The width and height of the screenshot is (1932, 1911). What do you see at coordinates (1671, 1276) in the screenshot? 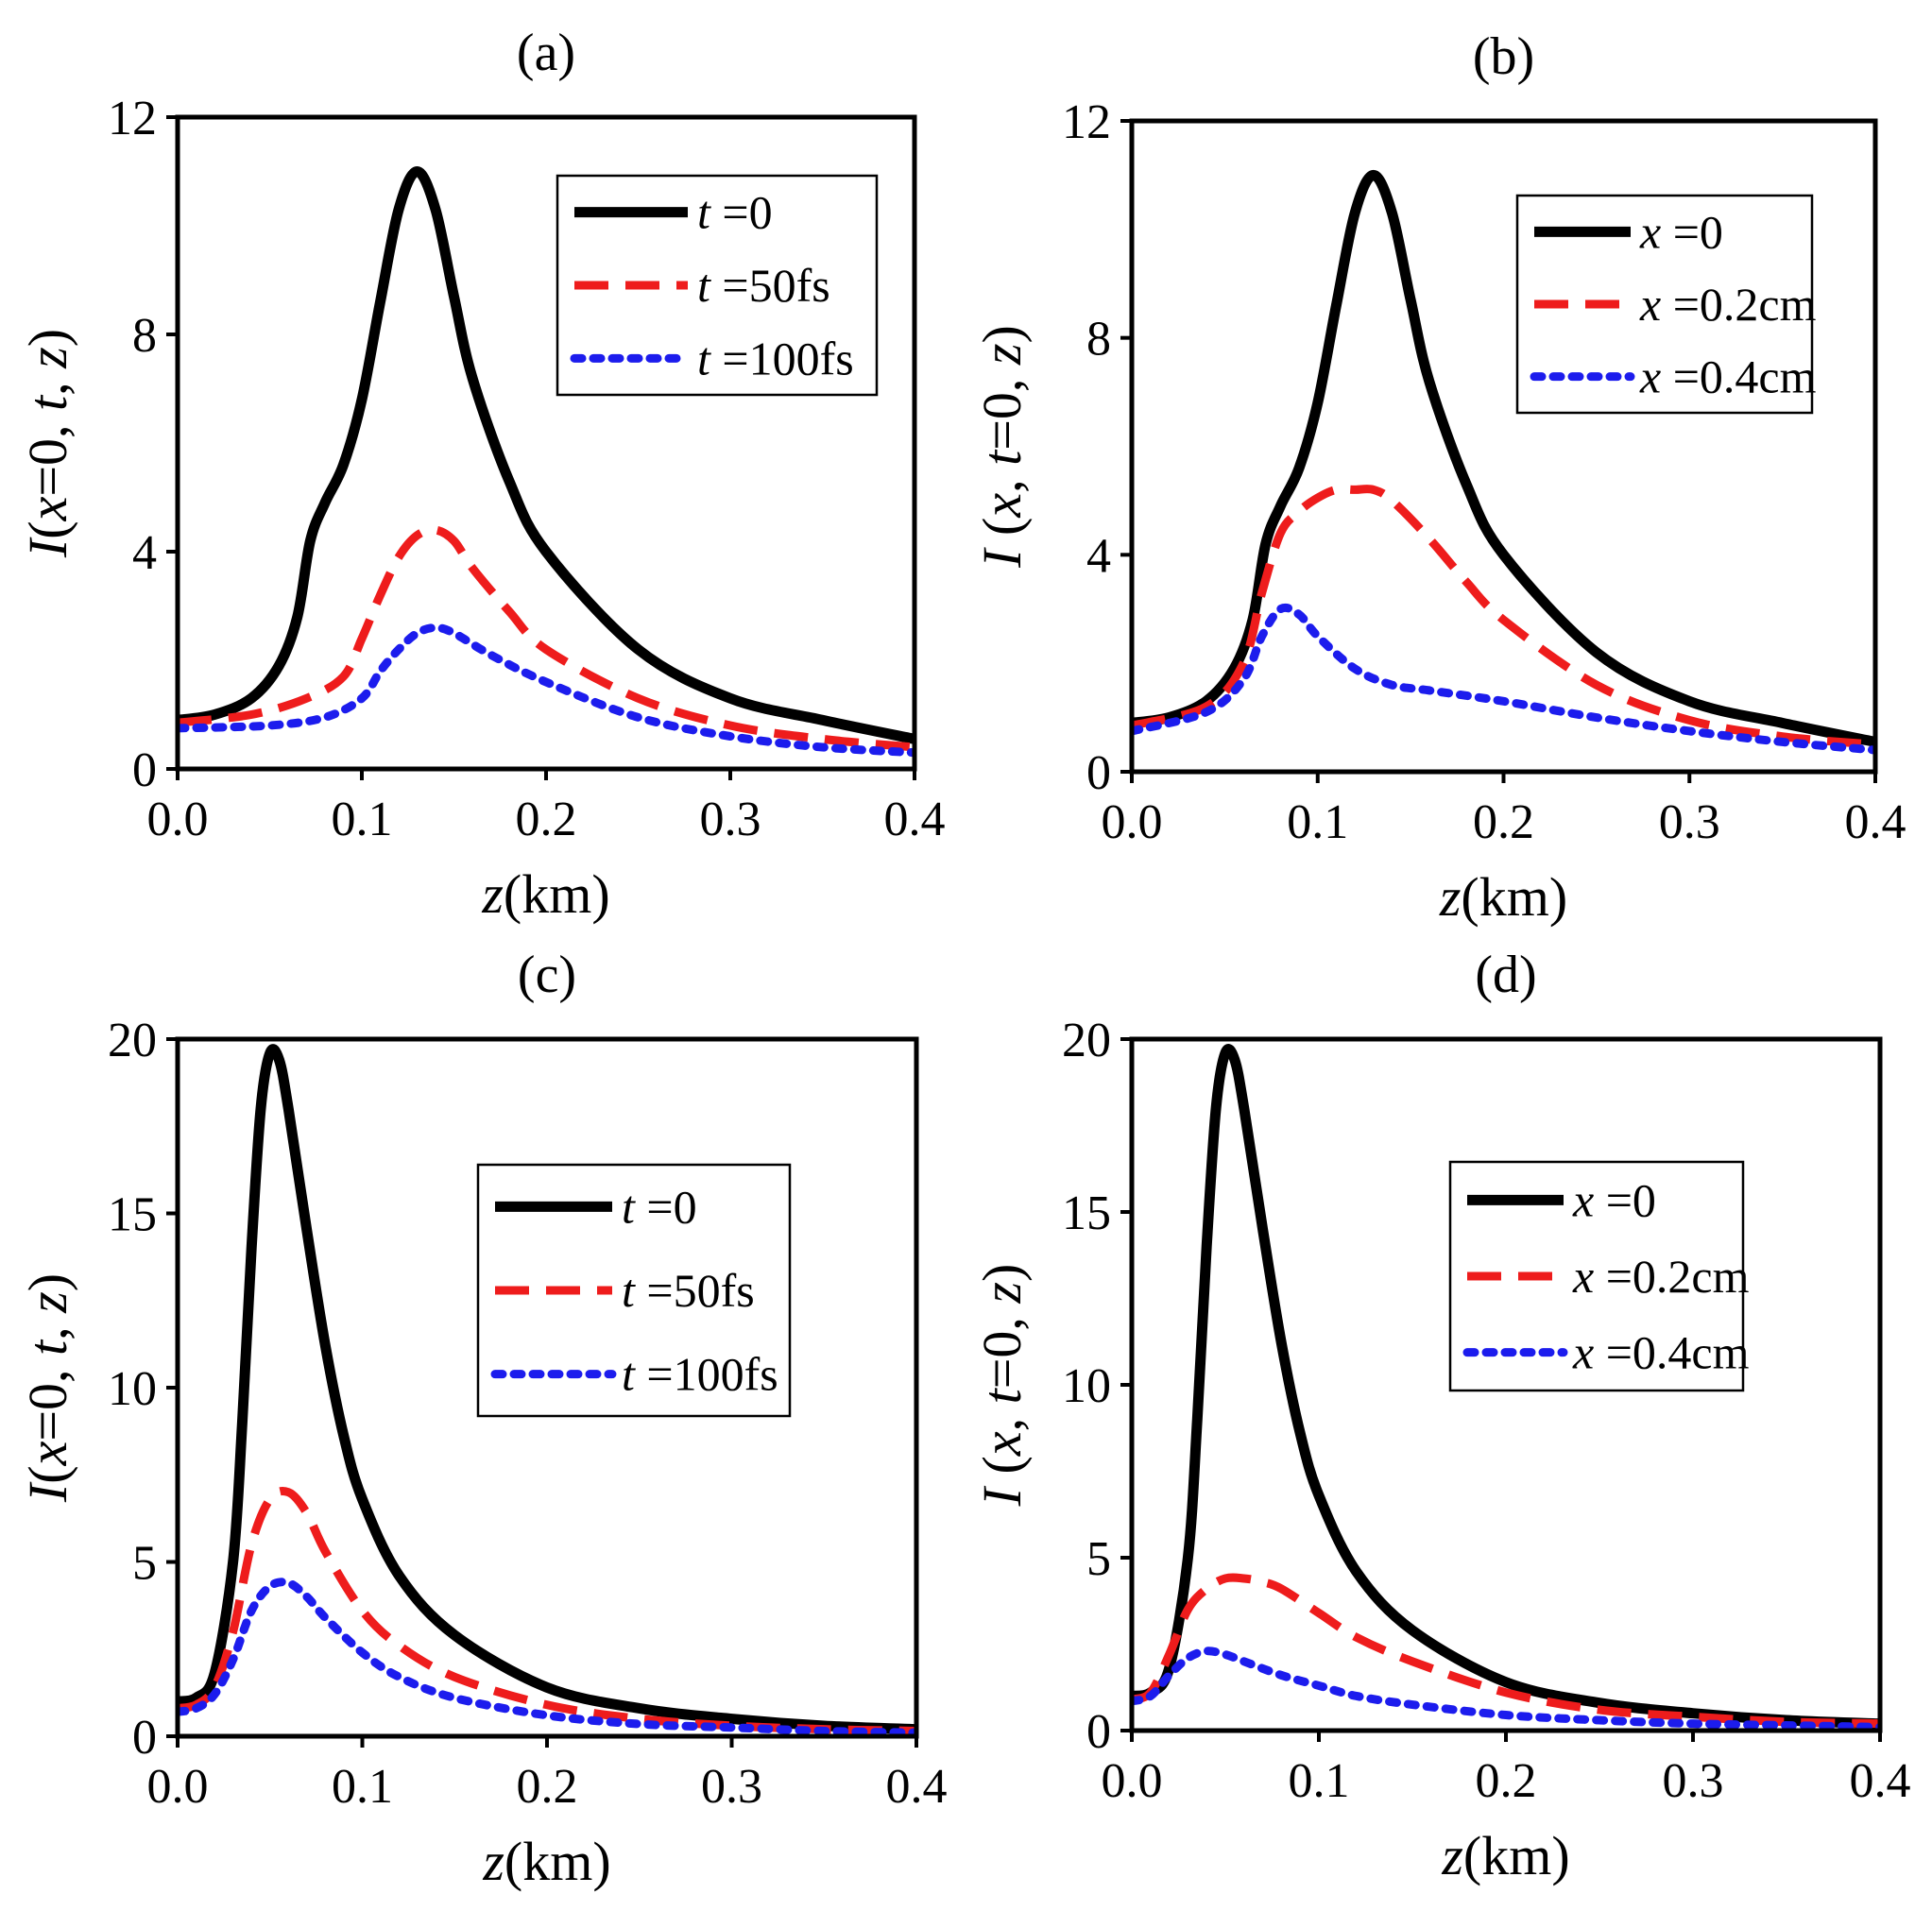
I see `legend-val: =0.2cm` at bounding box center [1671, 1276].